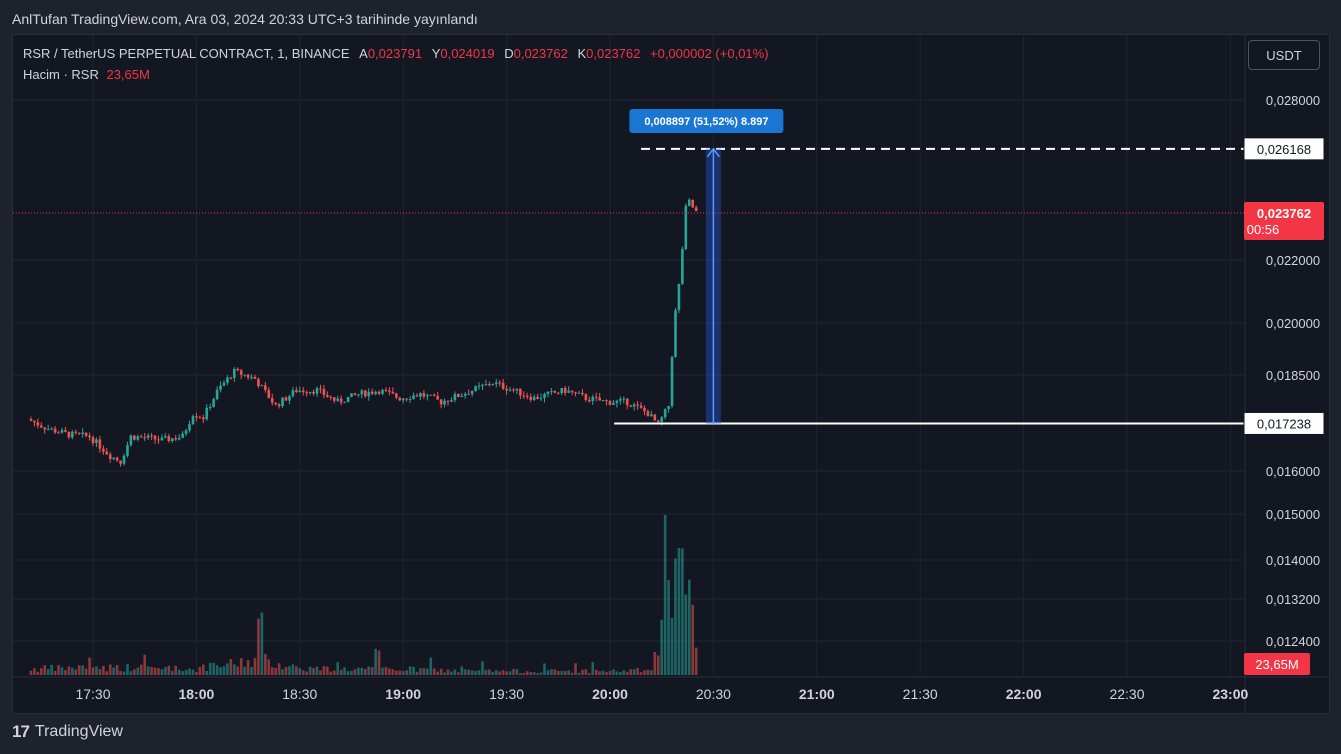  I want to click on time-tick-label: 18:30, so click(299, 694).